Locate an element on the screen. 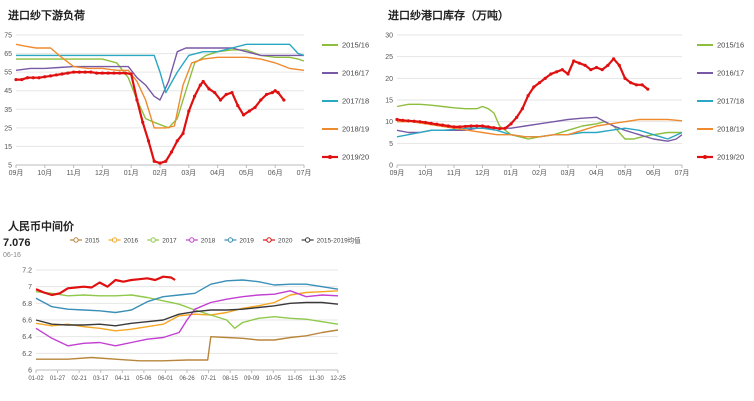 This screenshot has height=401, width=754. x-tick-label: 07-21 is located at coordinates (209, 379).